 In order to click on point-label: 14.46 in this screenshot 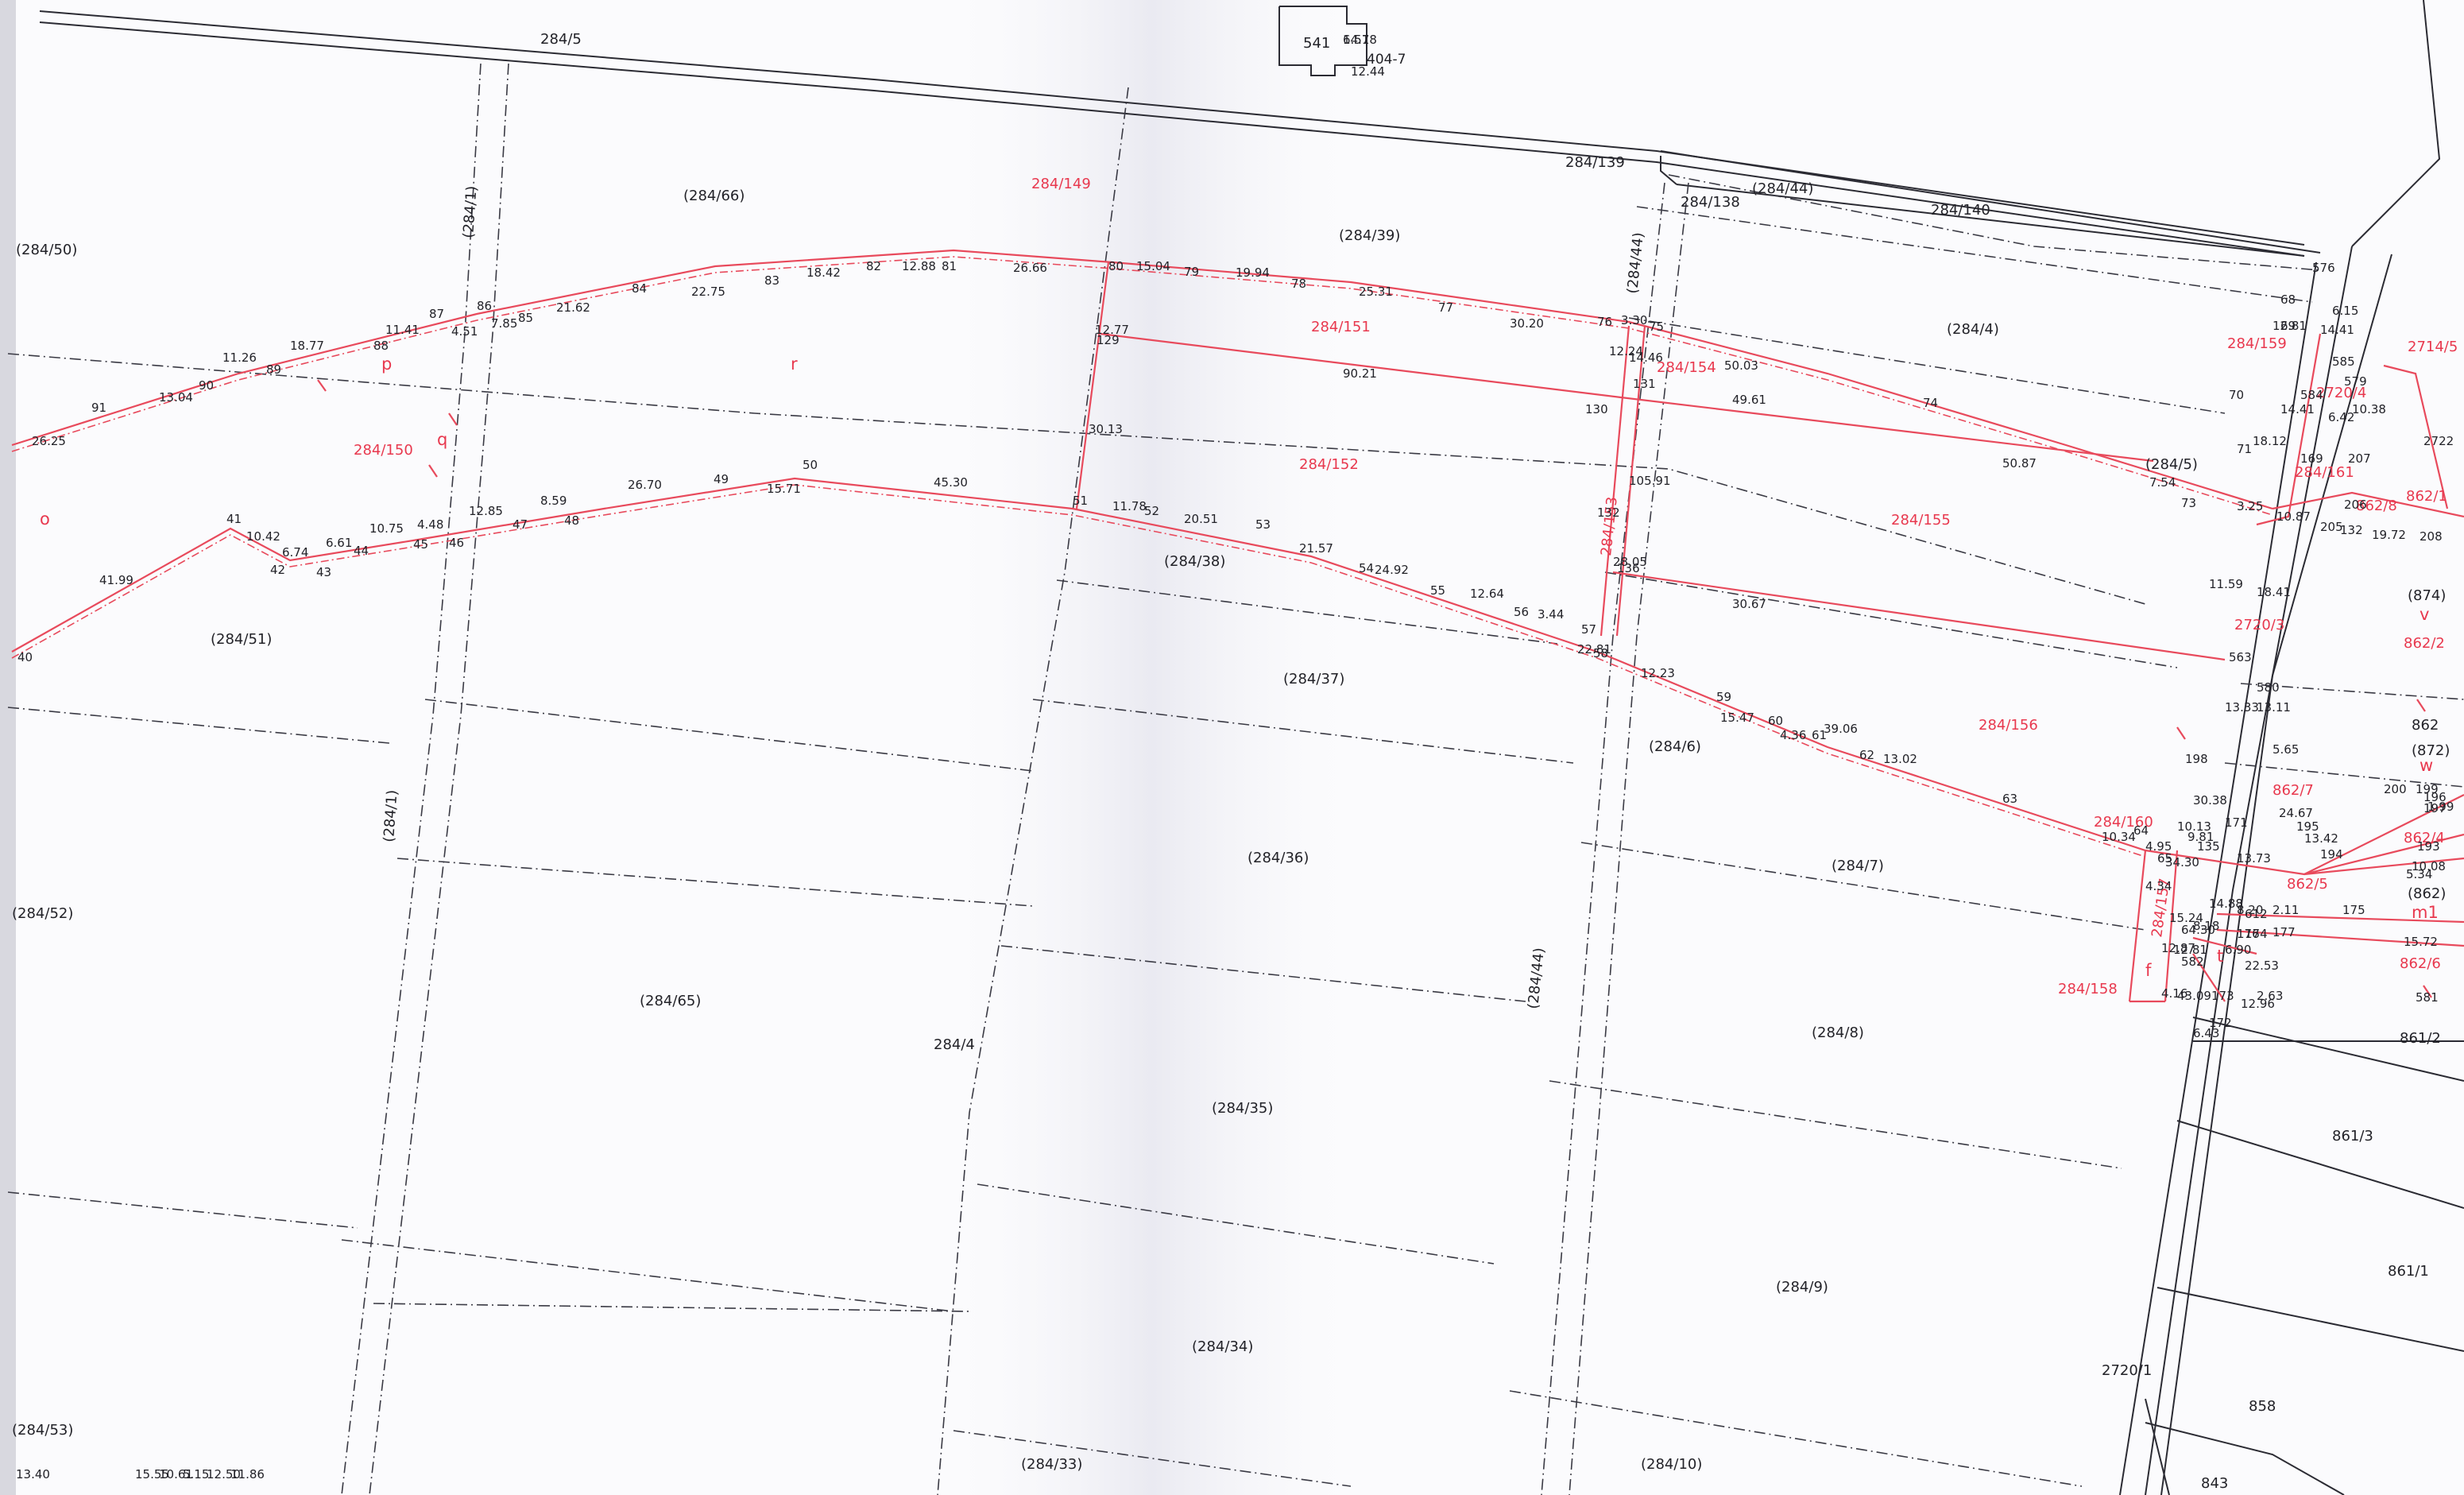, I will do `click(1646, 358)`.